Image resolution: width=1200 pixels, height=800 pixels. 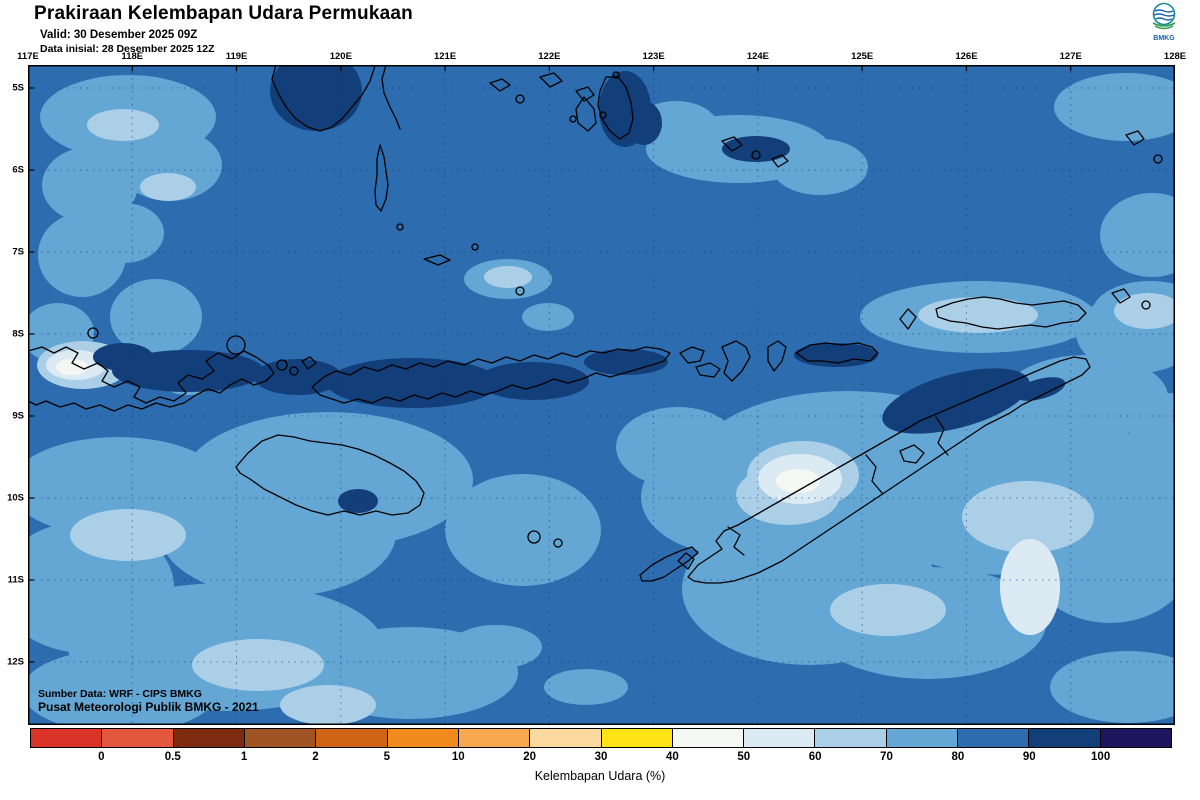 What do you see at coordinates (387, 757) in the screenshot?
I see `colorbar-tick-label: 5` at bounding box center [387, 757].